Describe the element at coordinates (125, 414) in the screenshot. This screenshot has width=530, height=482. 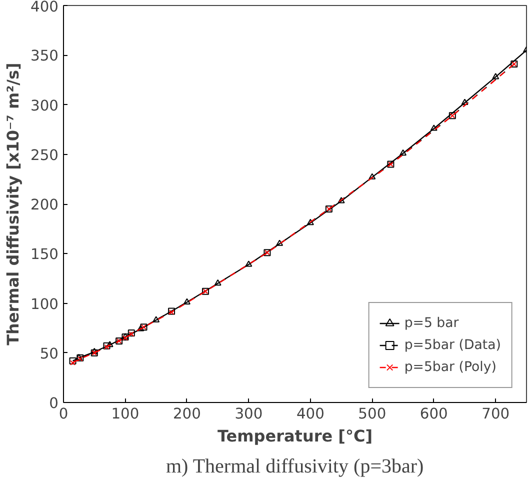
I see `x-tick-label: 100` at that location.